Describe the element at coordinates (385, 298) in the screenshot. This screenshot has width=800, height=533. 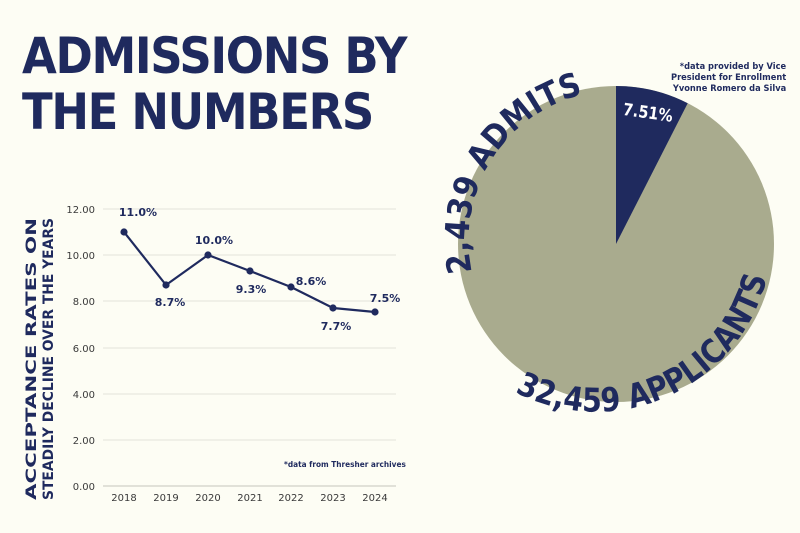
I see `data-label: 7.5%` at that location.